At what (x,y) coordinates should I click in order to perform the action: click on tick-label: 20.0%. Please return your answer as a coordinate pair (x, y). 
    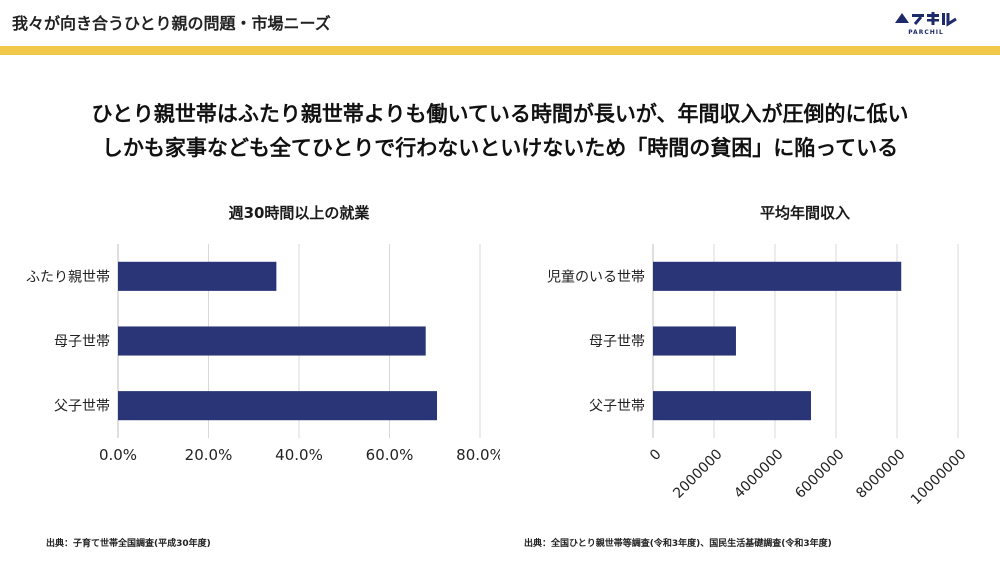
    Looking at the image, I should click on (209, 455).